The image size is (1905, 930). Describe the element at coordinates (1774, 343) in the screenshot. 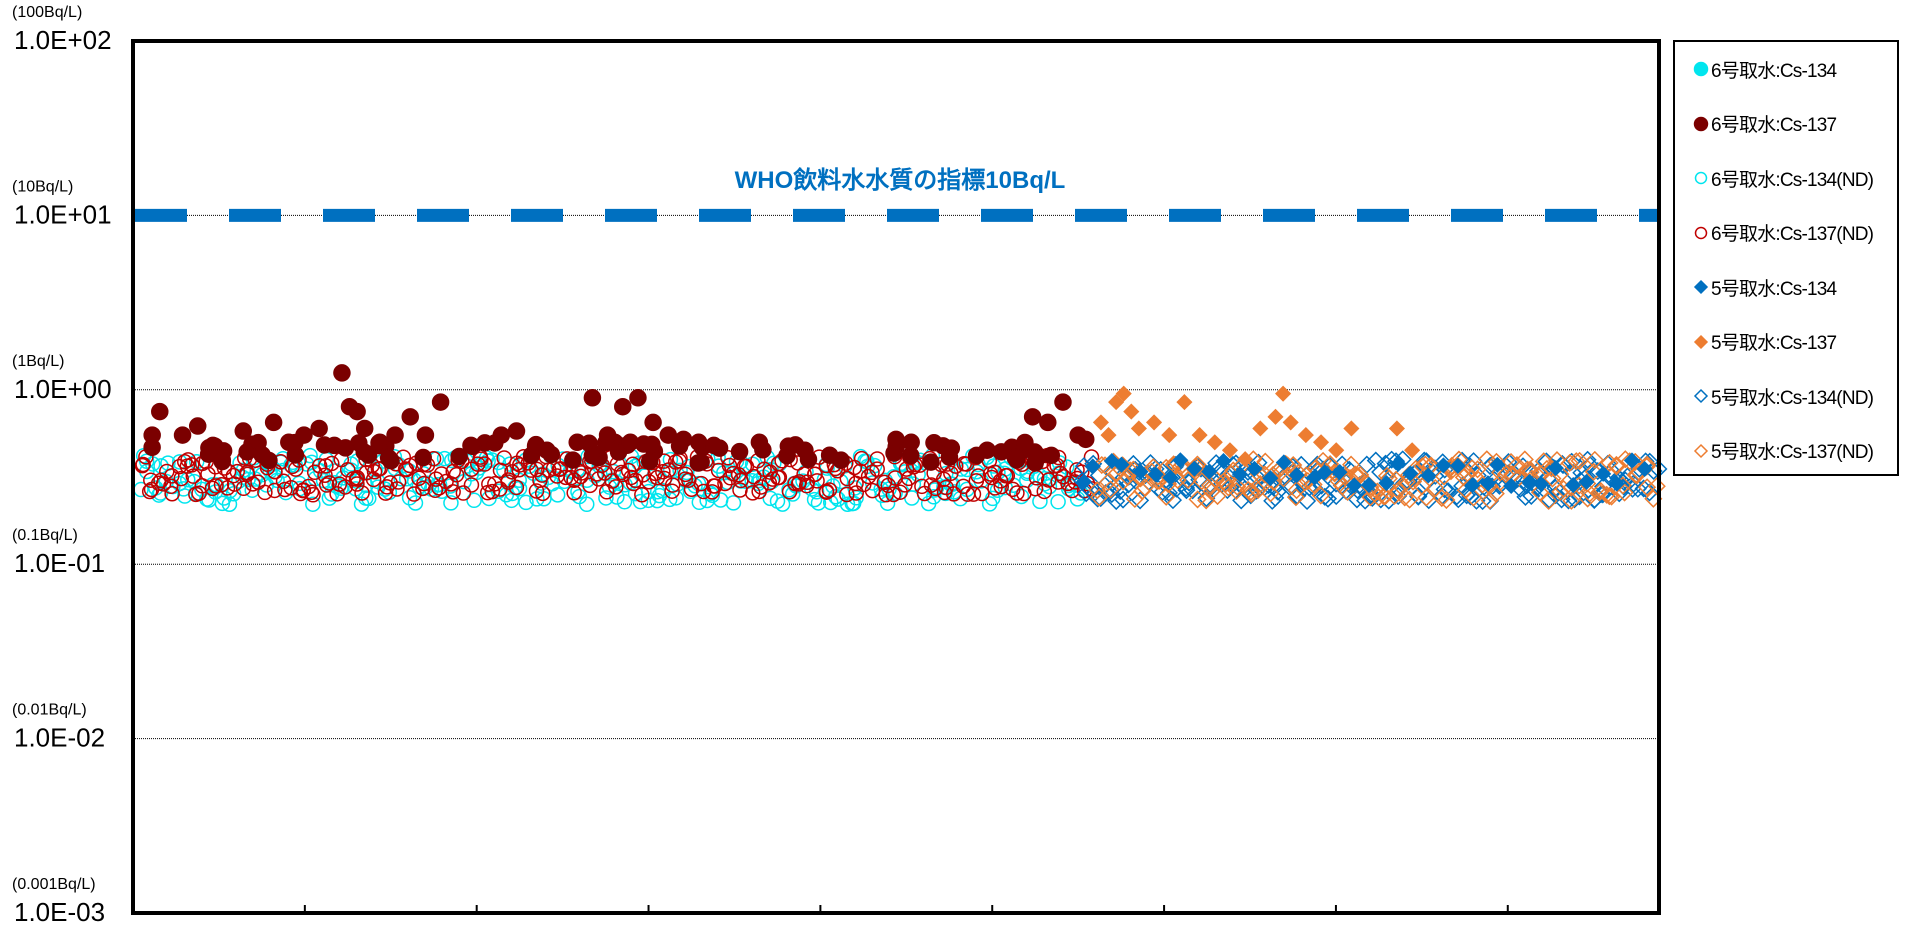

I see `legend-label: 5号取水:Cs-137` at that location.